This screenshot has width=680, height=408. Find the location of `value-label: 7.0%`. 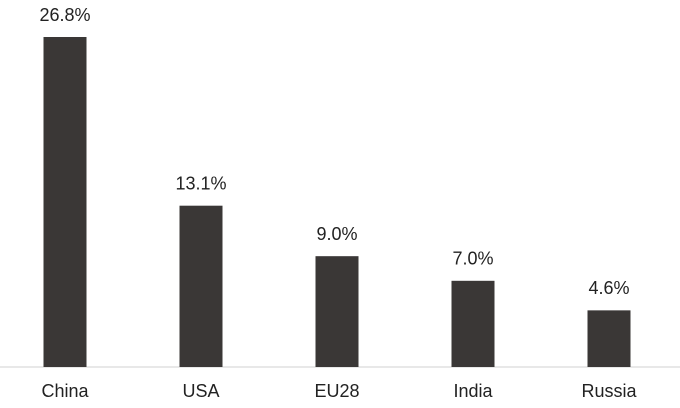

value-label: 7.0% is located at coordinates (472, 259).